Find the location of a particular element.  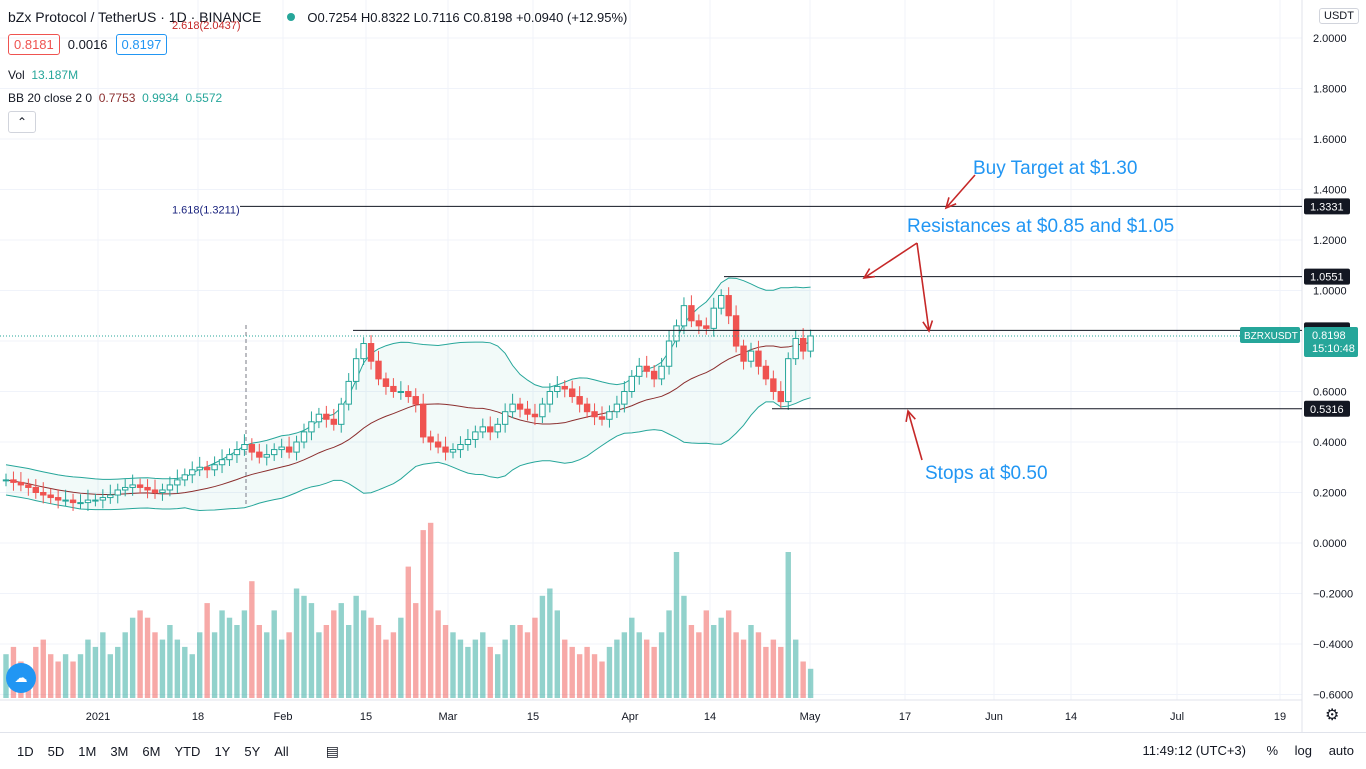

sell-button: 0.8181 is located at coordinates (34, 44).